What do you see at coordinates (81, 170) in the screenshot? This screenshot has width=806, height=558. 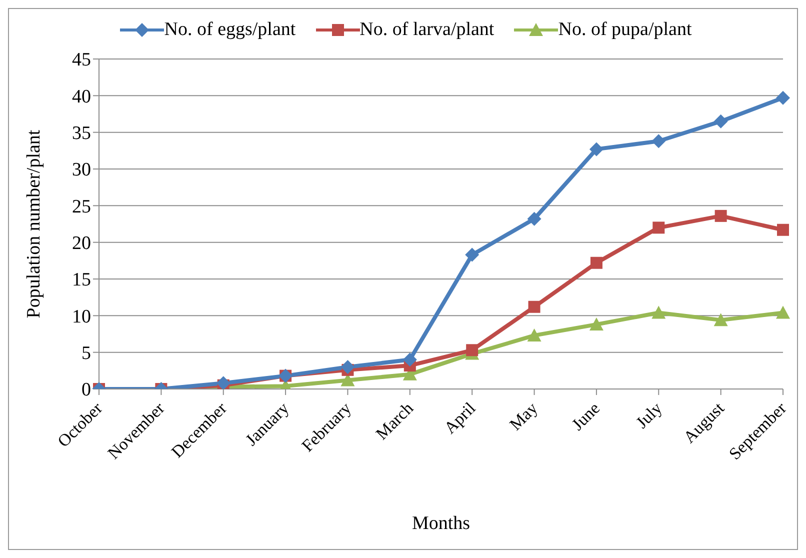 I see `y-tick-label: 30` at bounding box center [81, 170].